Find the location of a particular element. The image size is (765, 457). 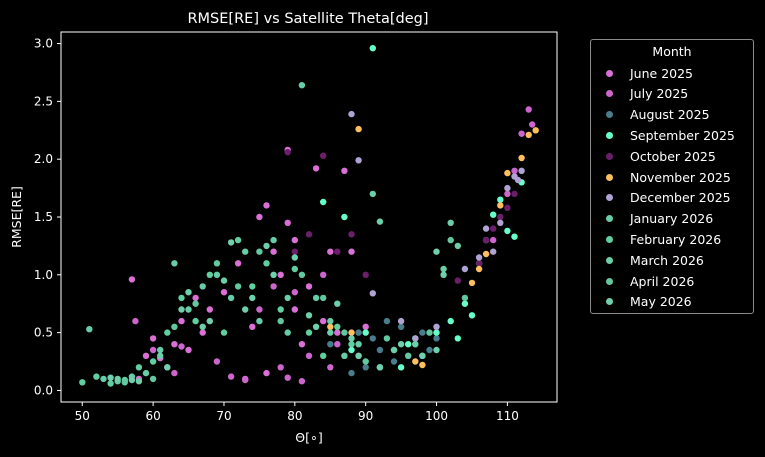

legend-item-july-2025: July 2025 is located at coordinates (645, 94).